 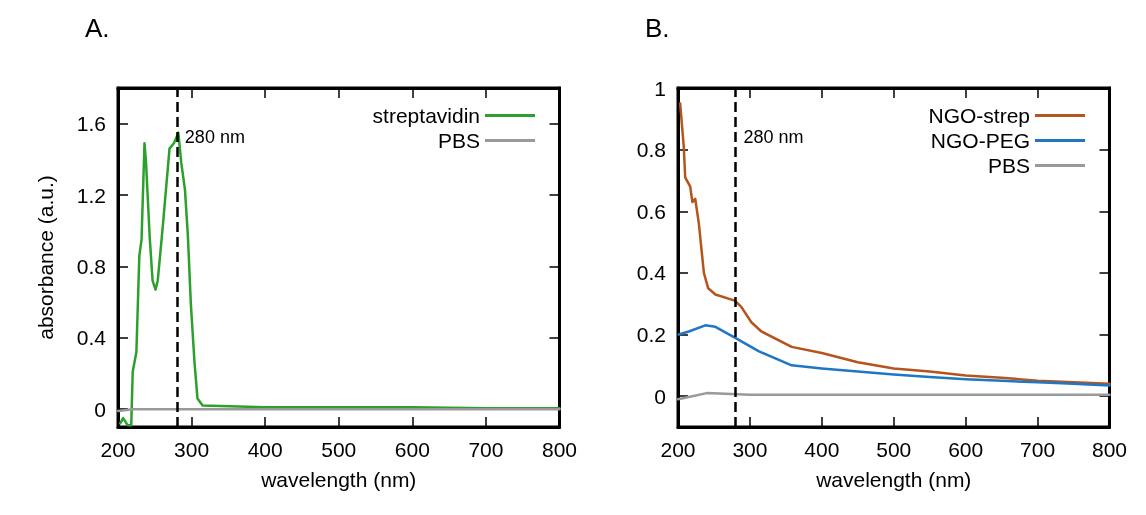 What do you see at coordinates (651, 335) in the screenshot?
I see `y-tick-label: 0.2` at bounding box center [651, 335].